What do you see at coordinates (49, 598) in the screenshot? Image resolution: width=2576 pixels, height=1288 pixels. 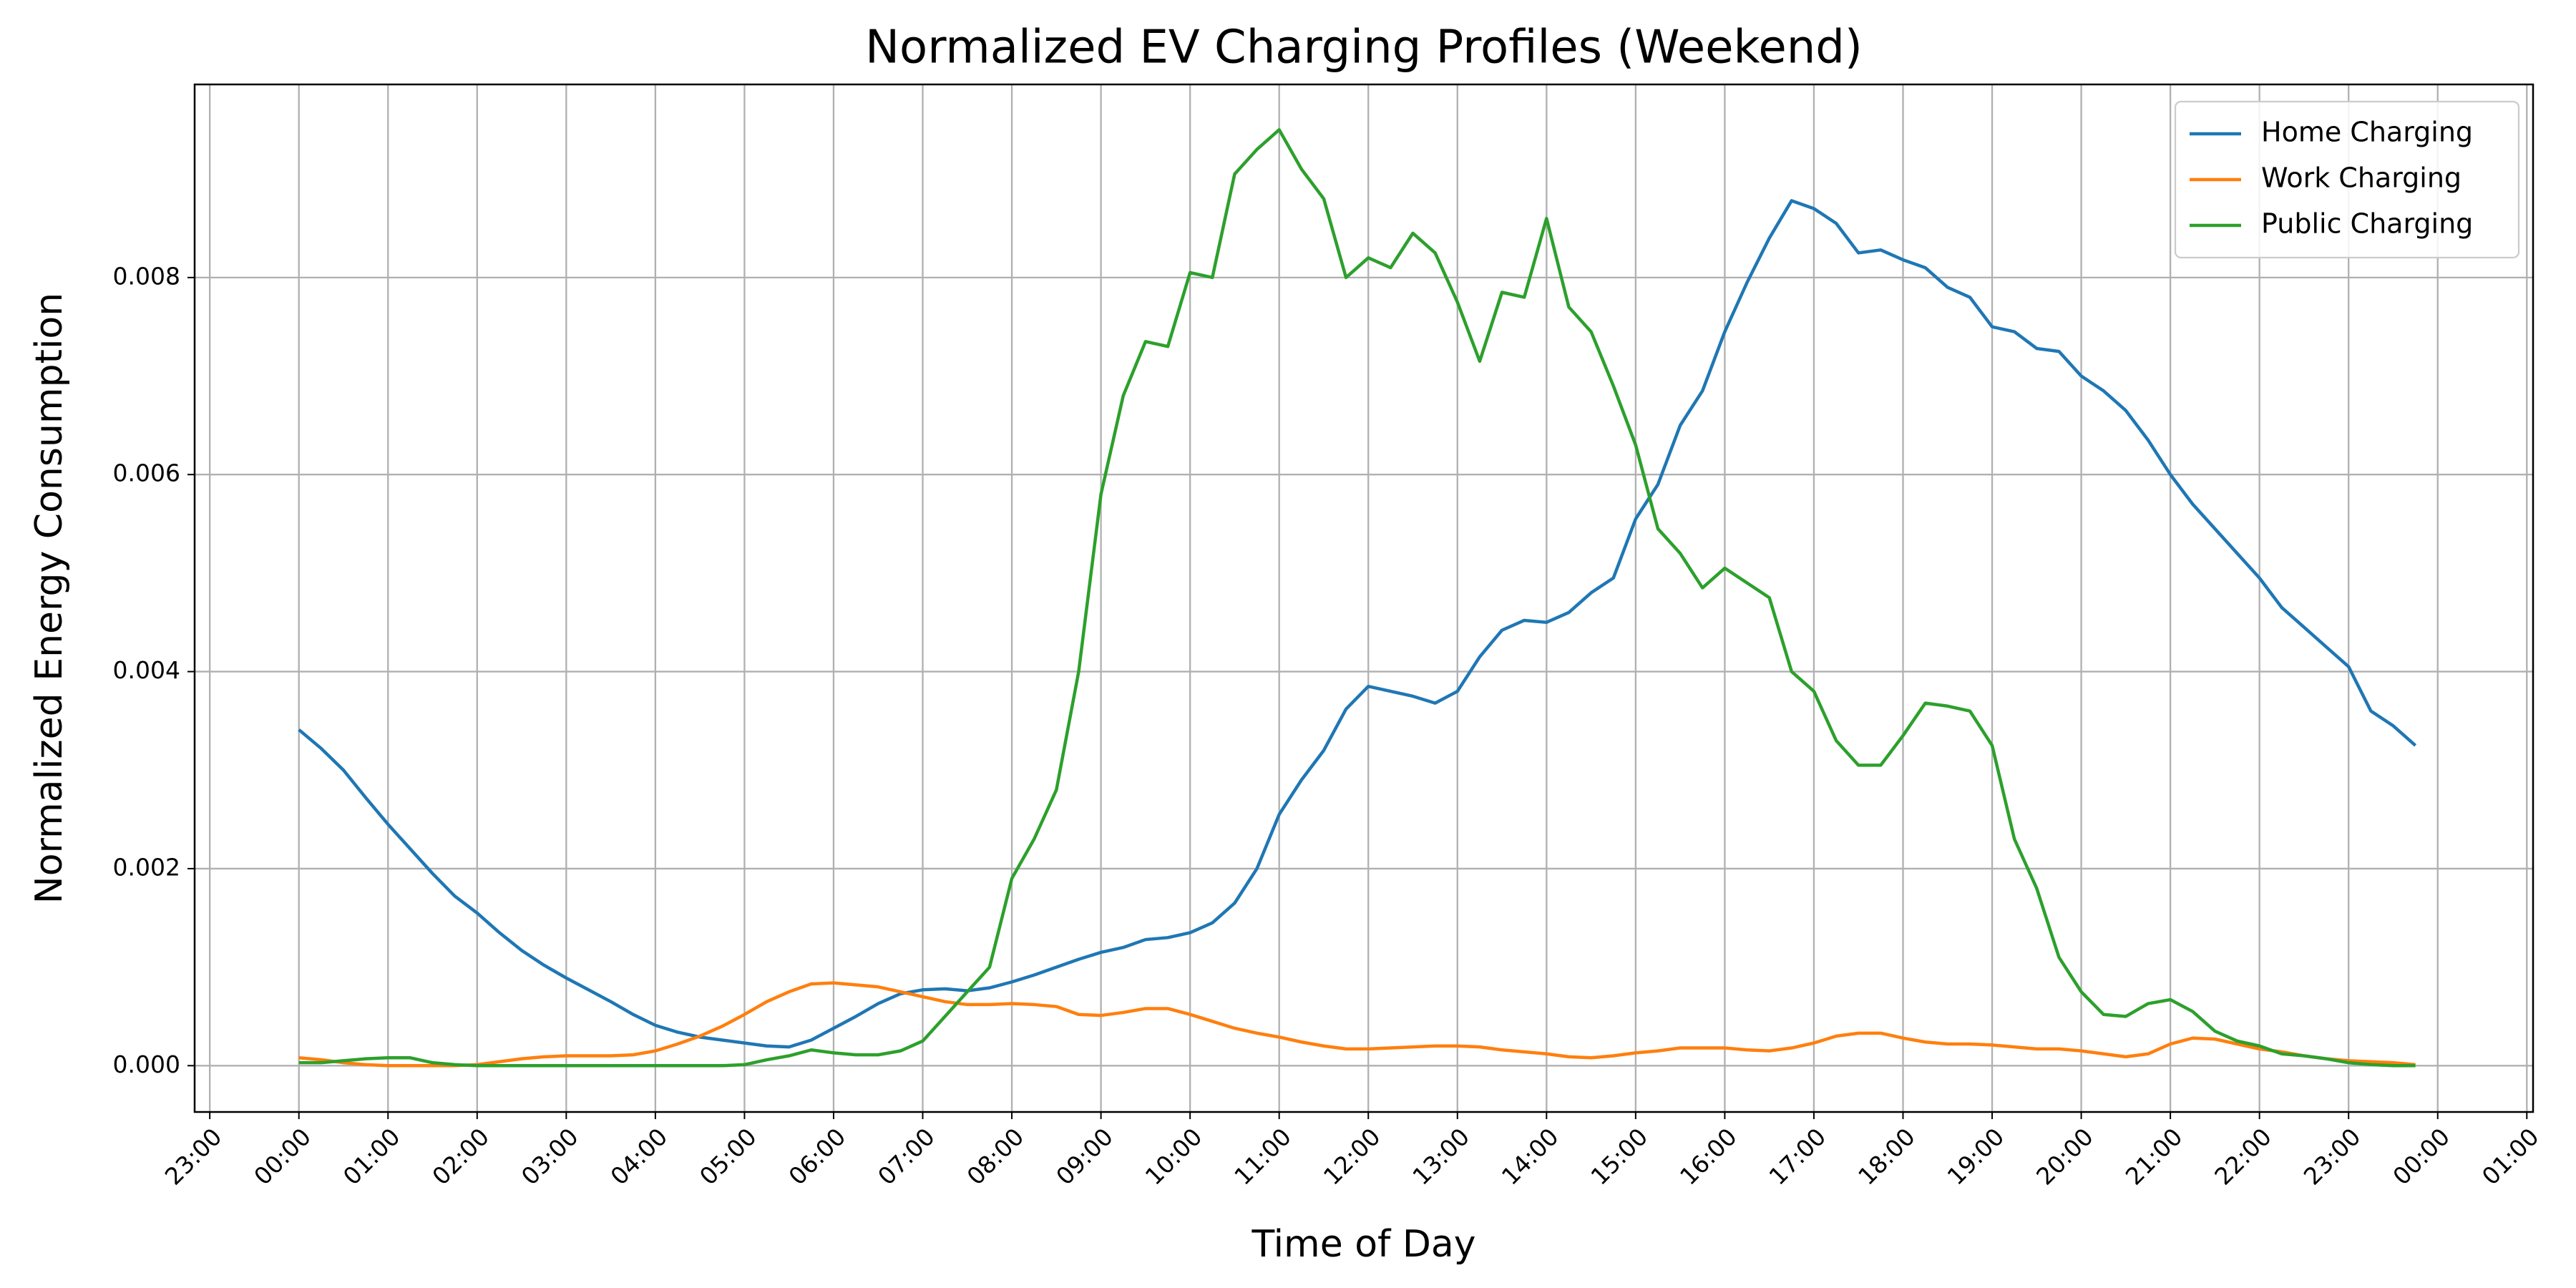 I see `y-axis-label: Normalized Energy Consumption` at bounding box center [49, 598].